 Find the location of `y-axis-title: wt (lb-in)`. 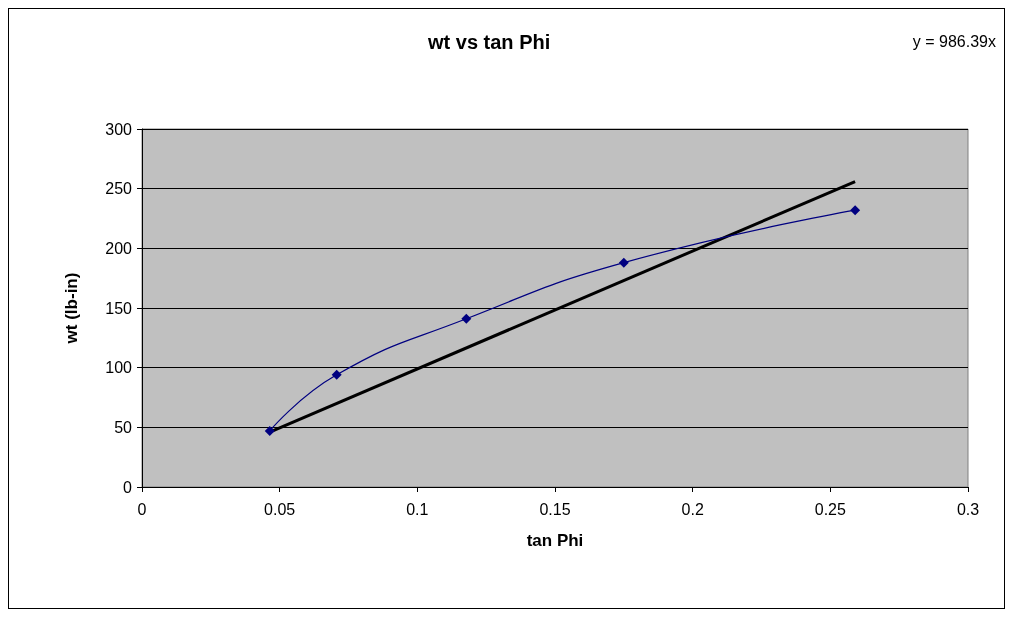

y-axis-title: wt (lb-in) is located at coordinates (71, 308).